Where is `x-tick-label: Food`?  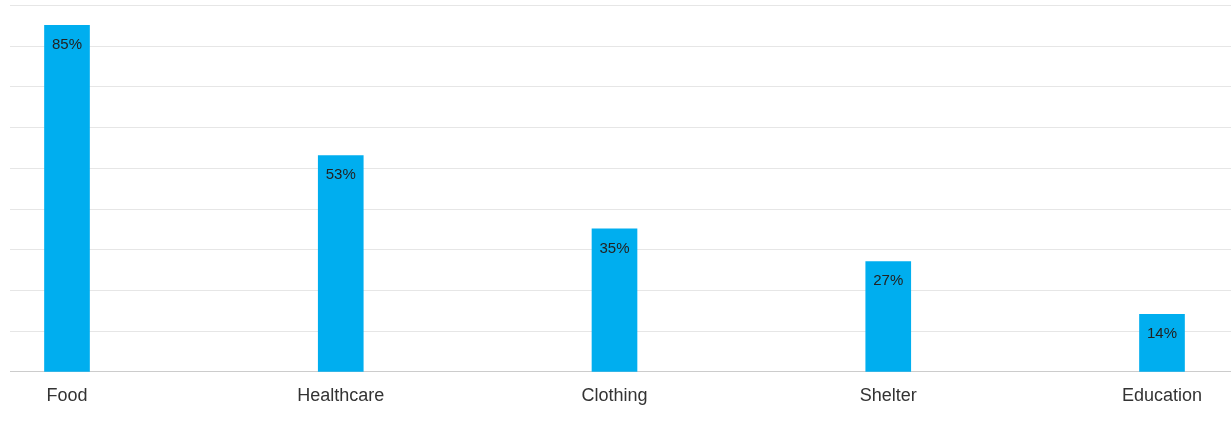
x-tick-label: Food is located at coordinates (67, 395).